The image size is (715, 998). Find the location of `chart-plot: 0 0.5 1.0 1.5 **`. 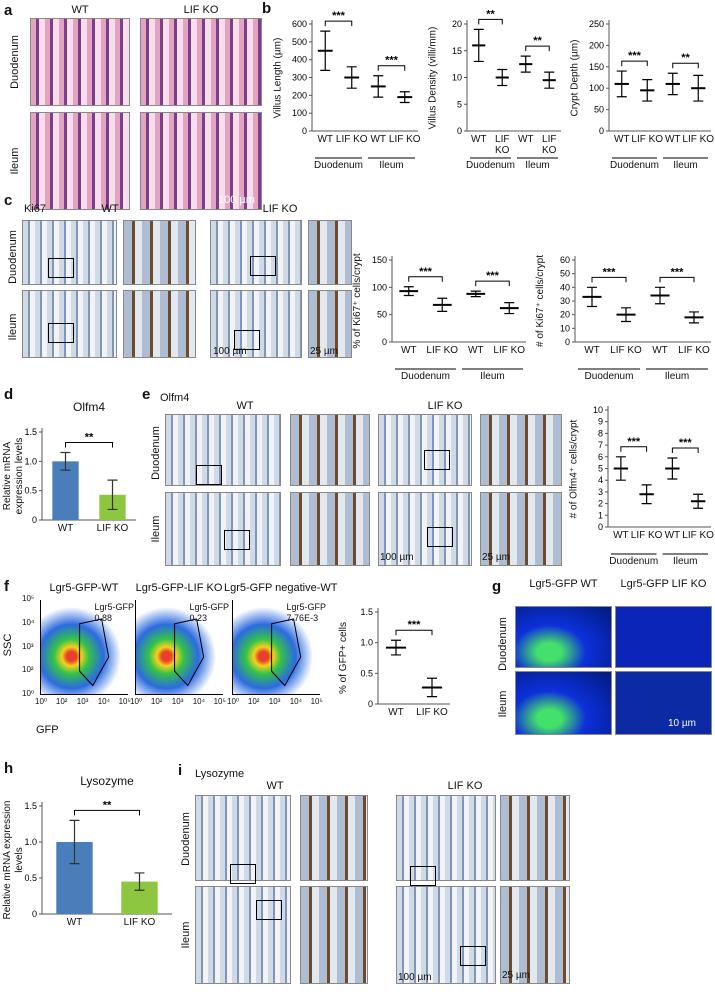

chart-plot: 0 0.5 1.0 1.5 ** is located at coordinates (80, 476).